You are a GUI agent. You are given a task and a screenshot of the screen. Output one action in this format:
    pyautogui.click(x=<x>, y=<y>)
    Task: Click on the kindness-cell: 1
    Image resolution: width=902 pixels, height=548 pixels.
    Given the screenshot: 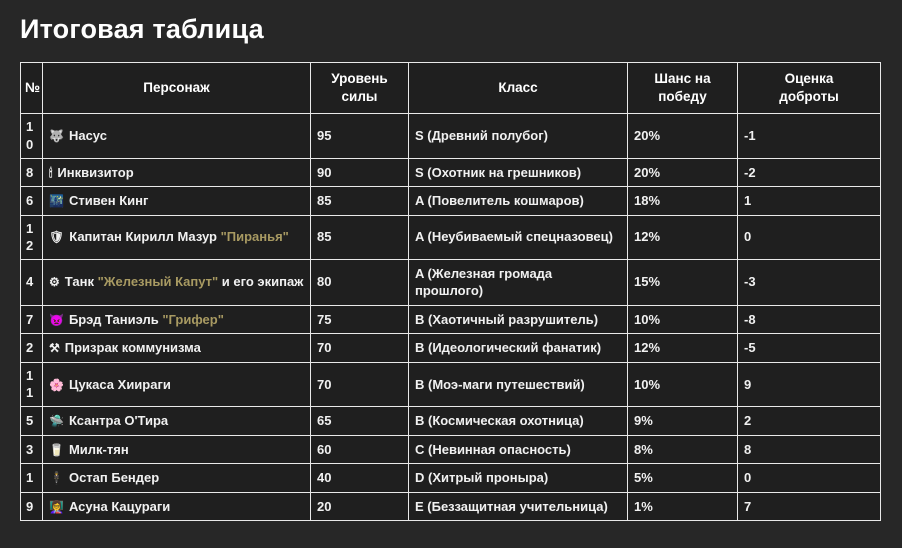 What is the action you would take?
    pyautogui.click(x=809, y=201)
    